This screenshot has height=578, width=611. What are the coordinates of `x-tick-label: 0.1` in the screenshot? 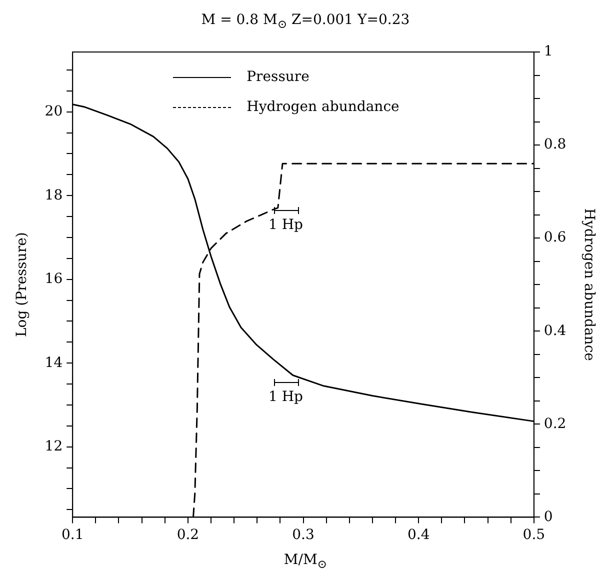 It's located at (72, 535).